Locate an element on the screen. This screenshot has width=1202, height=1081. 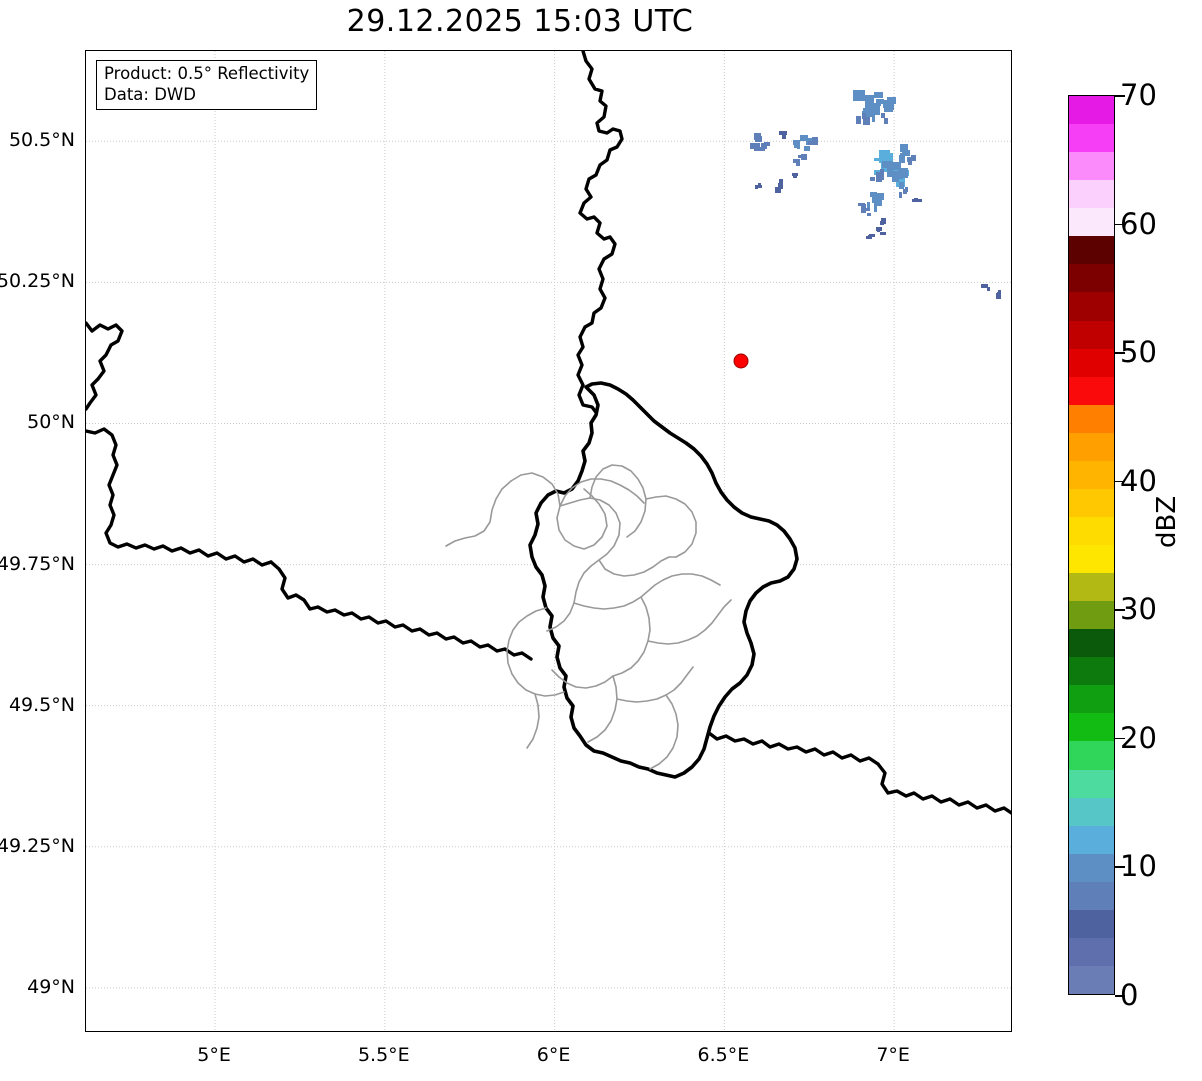
canton-boundaries-path is located at coordinates (588, 617).